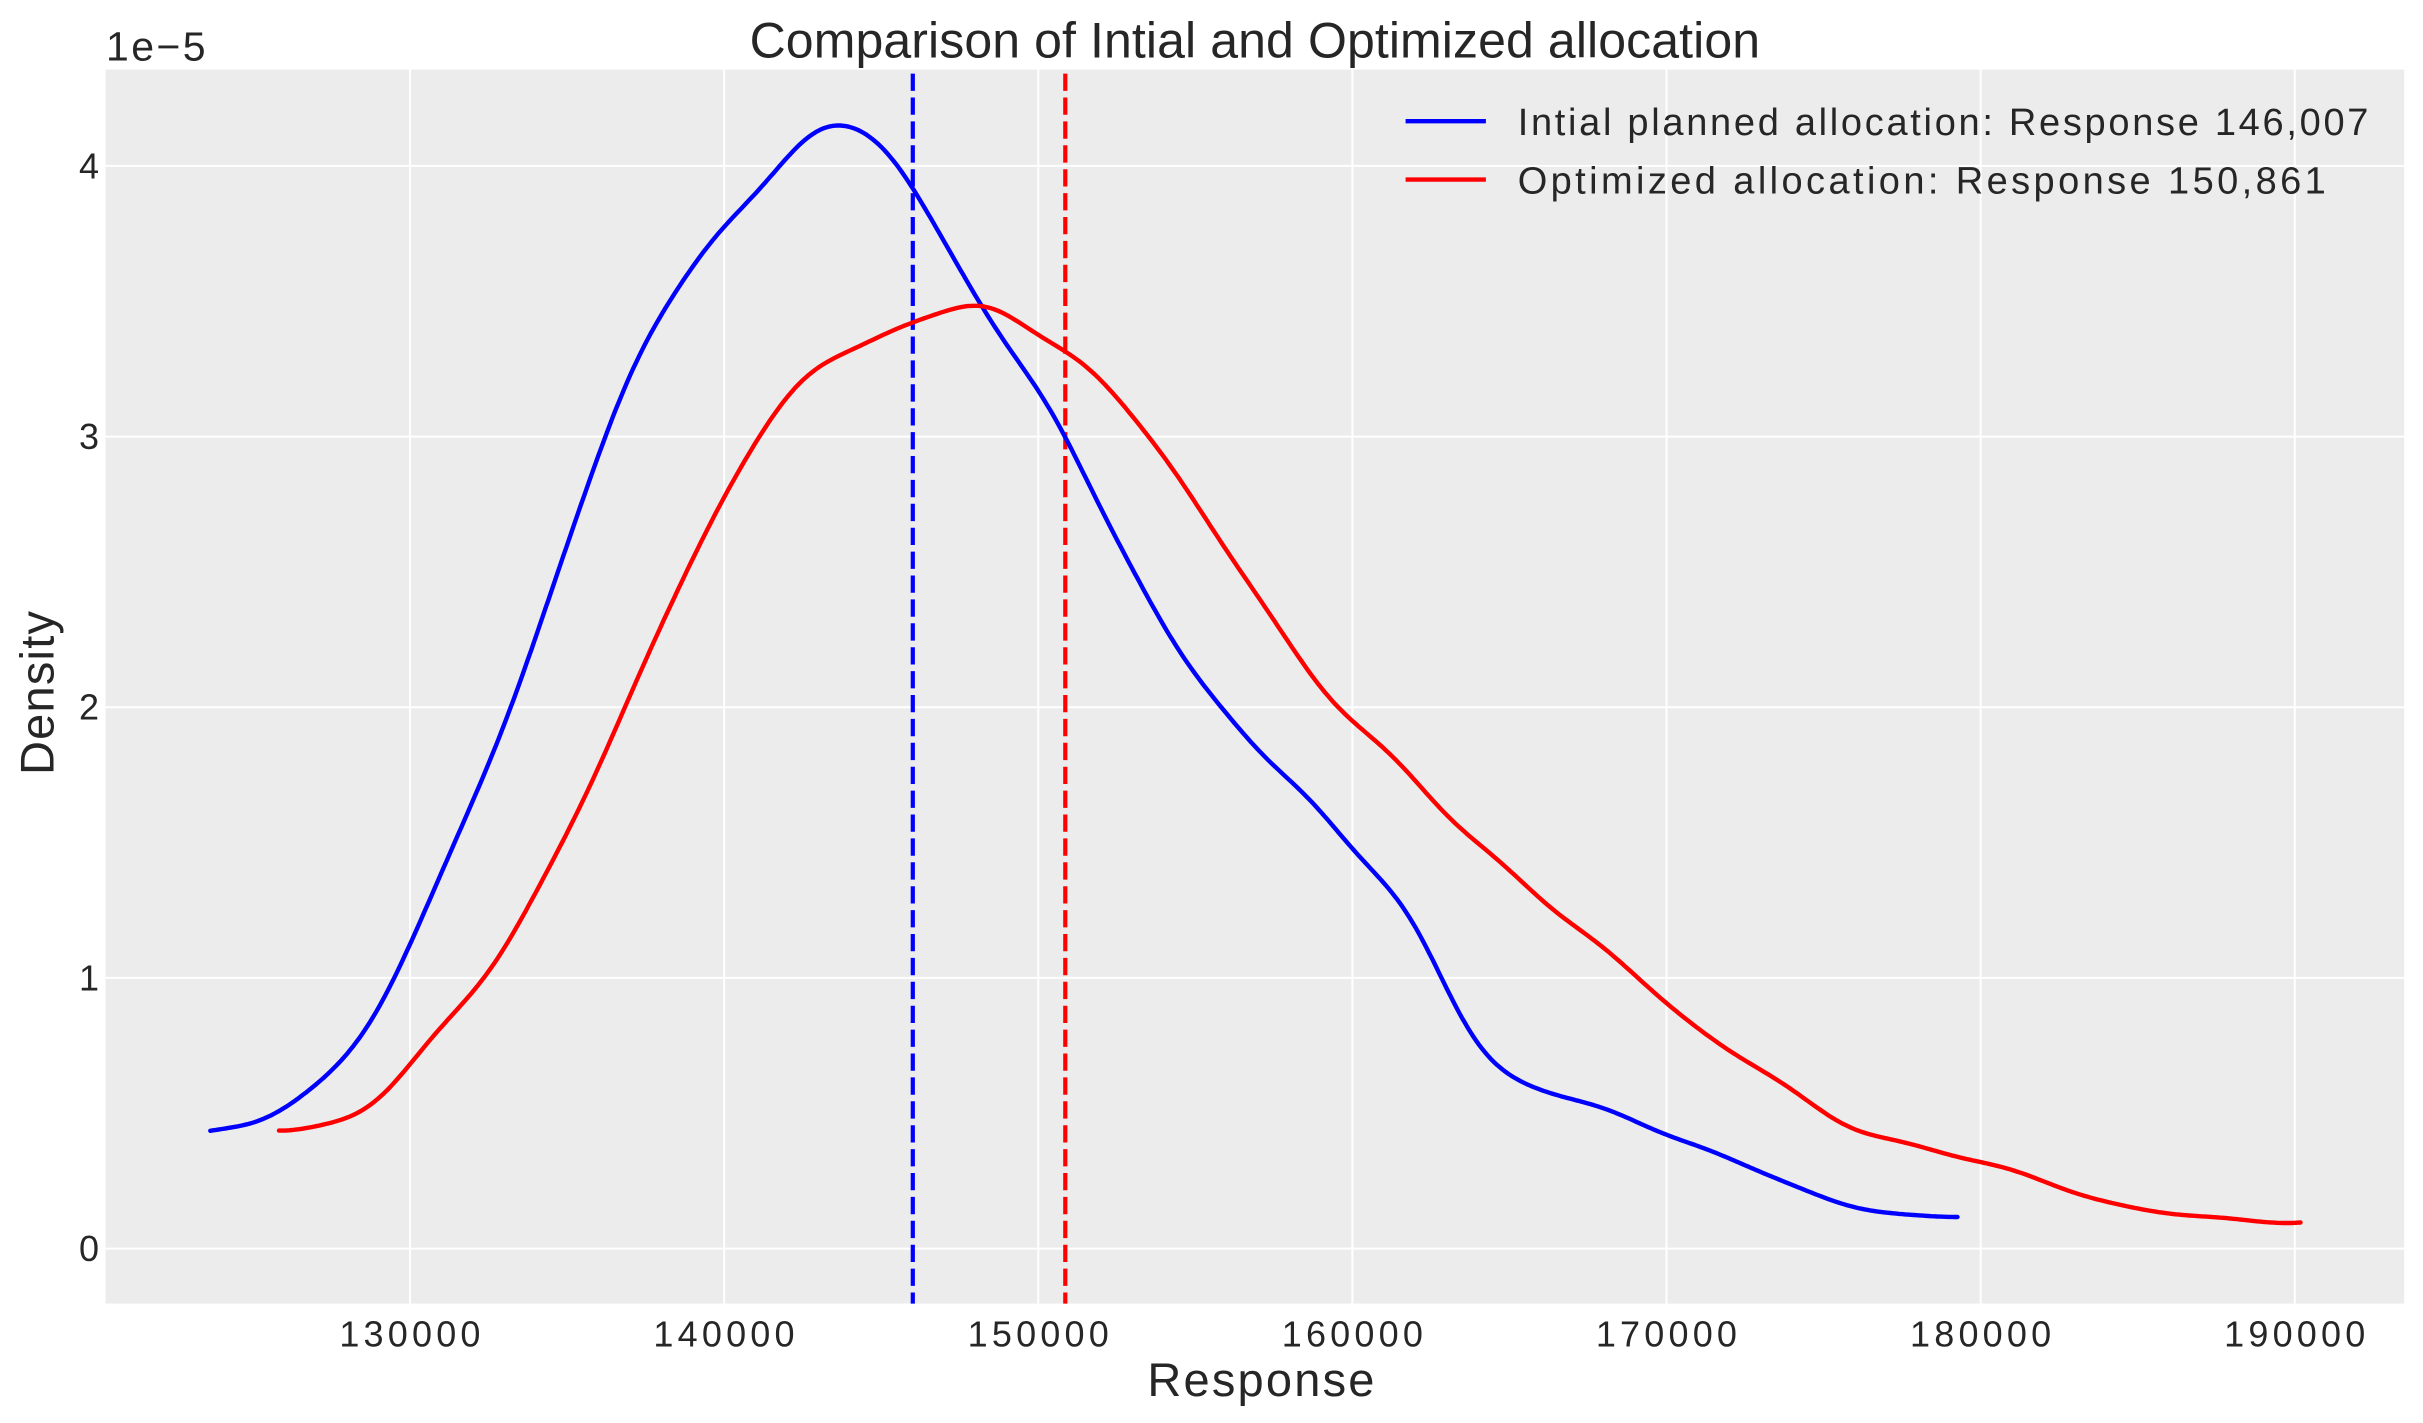 This screenshot has width=2423, height=1423. Describe the element at coordinates (1668, 1334) in the screenshot. I see `svg-text: 170000` at that location.